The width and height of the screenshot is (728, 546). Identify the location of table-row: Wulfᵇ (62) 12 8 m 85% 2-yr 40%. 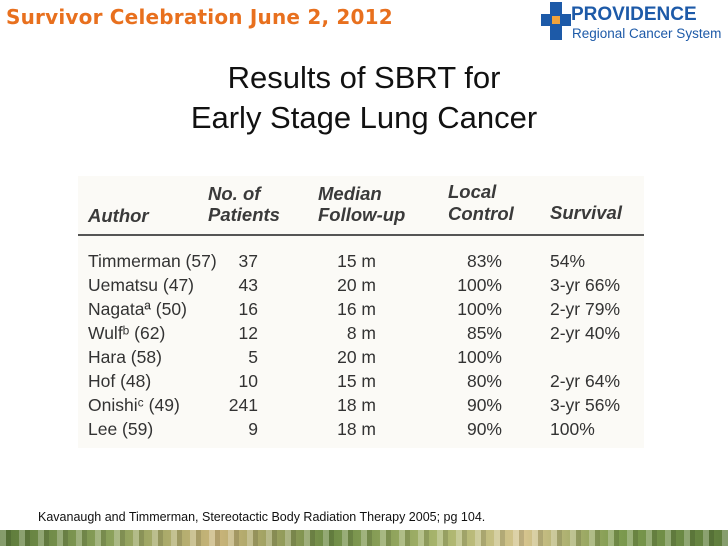
(361, 334).